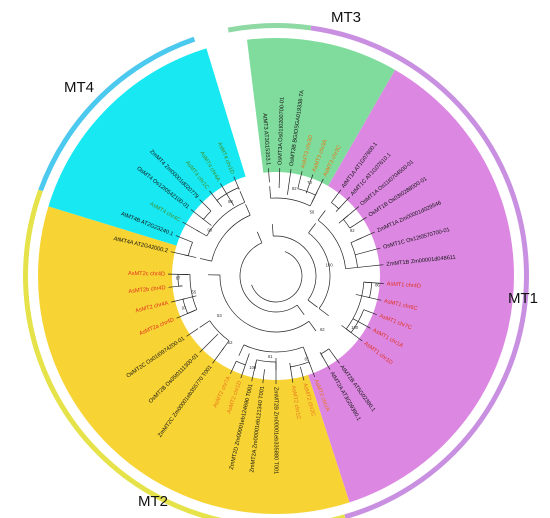  I want to click on bootstrap-value: 98, so click(209, 229).